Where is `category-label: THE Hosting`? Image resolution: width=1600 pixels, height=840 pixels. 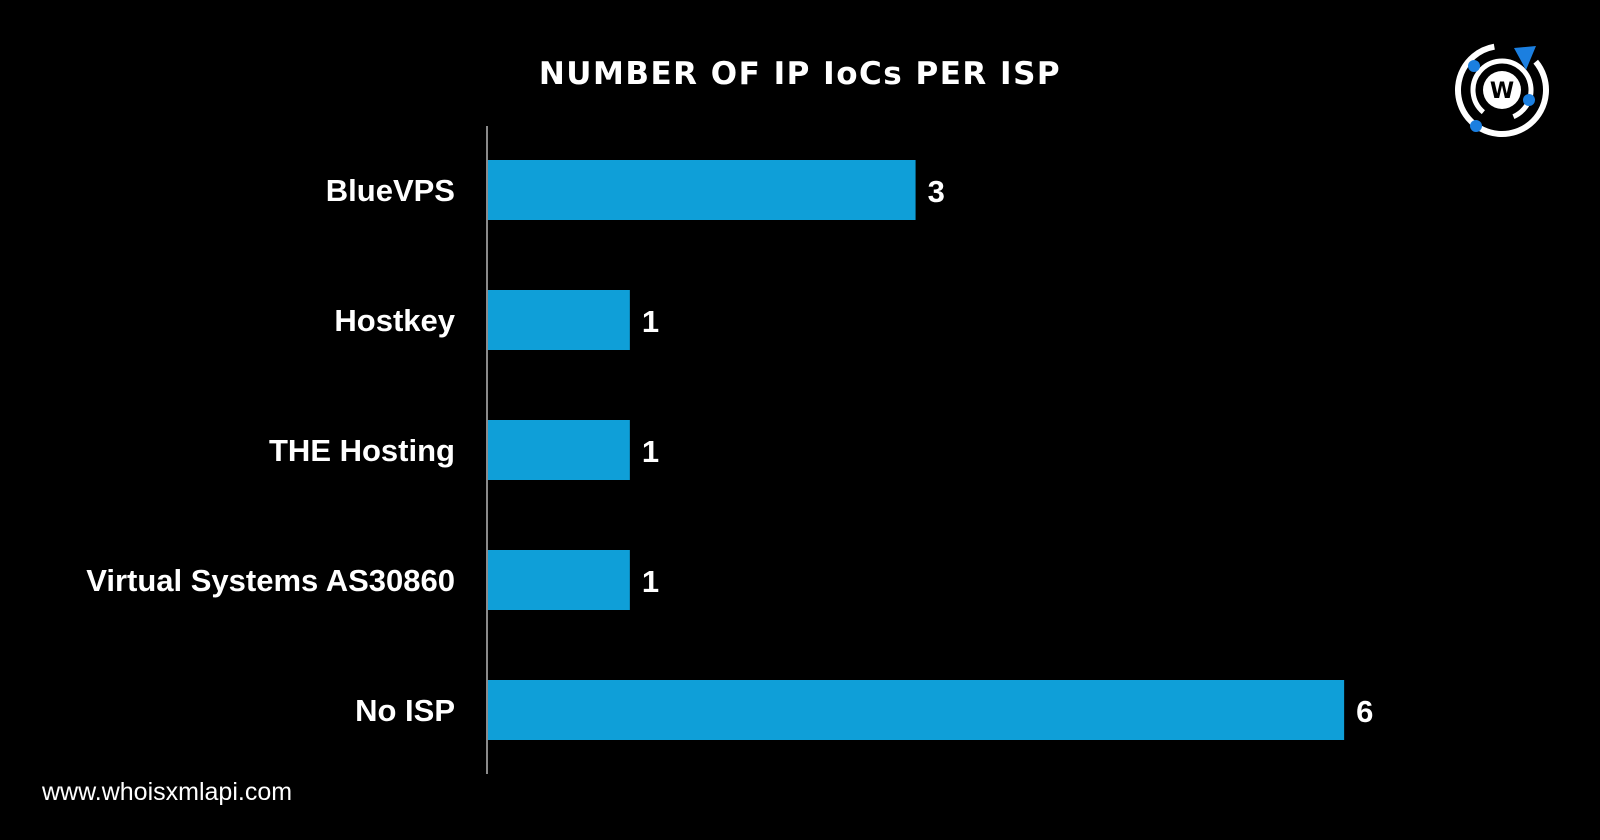
category-label: THE Hosting is located at coordinates (362, 450).